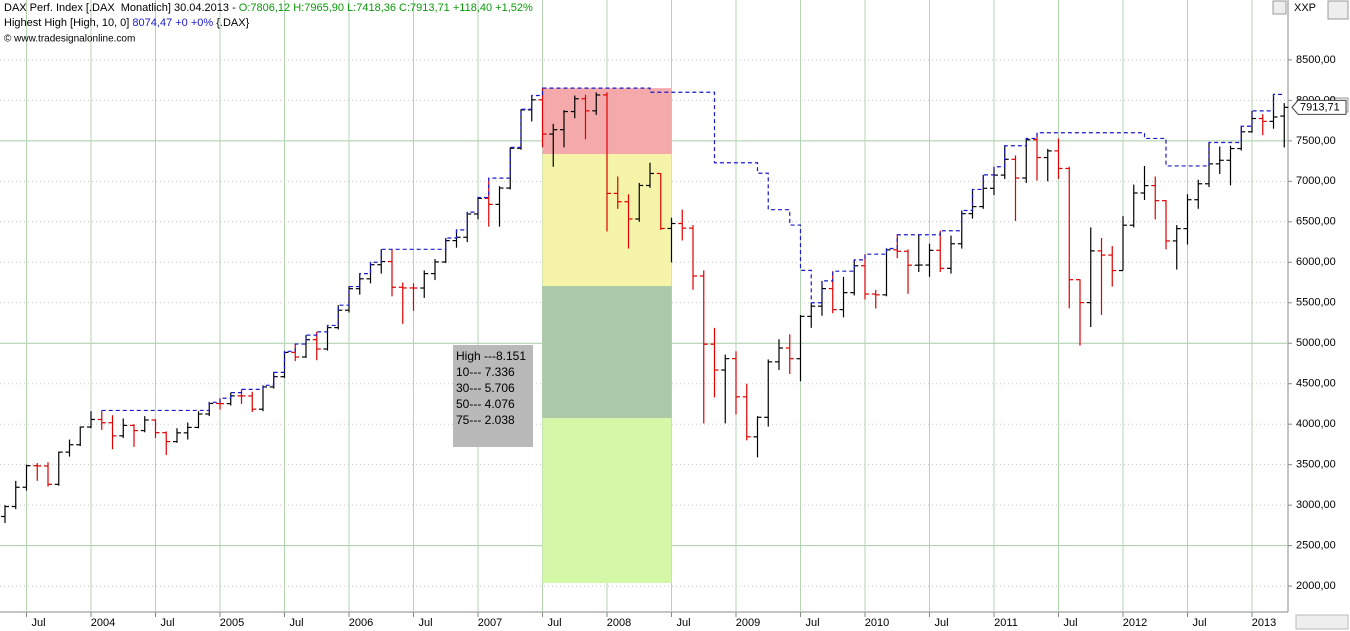  Describe the element at coordinates (491, 356) in the screenshot. I see `zone-label: High ---8.151` at that location.